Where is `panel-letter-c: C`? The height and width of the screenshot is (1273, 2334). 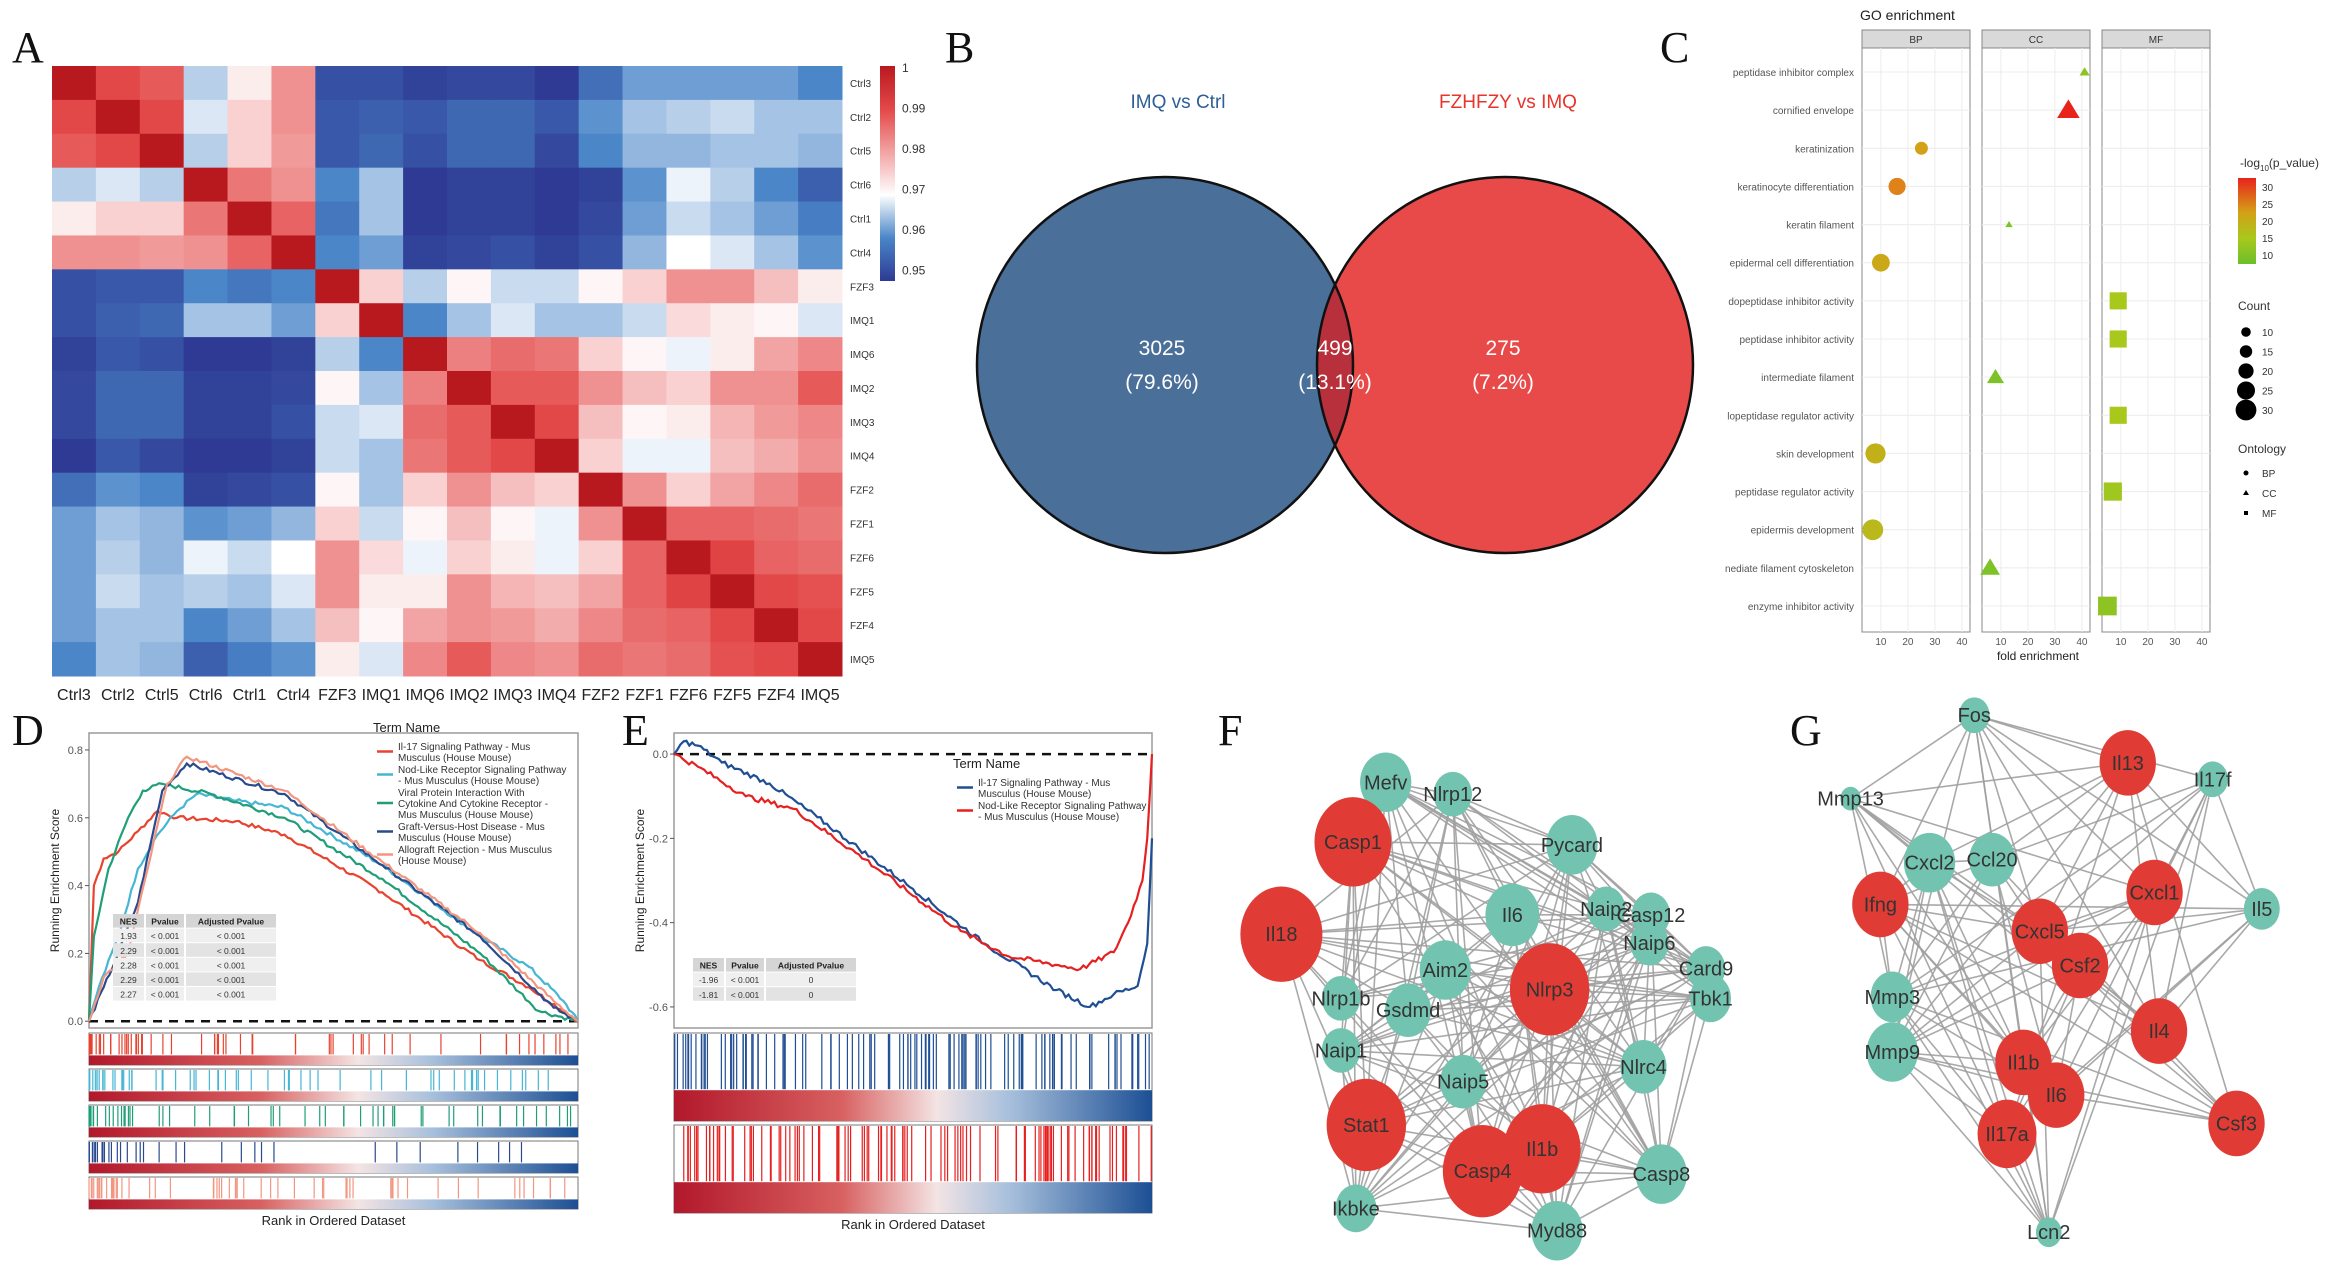 panel-letter-c: C is located at coordinates (1674, 47).